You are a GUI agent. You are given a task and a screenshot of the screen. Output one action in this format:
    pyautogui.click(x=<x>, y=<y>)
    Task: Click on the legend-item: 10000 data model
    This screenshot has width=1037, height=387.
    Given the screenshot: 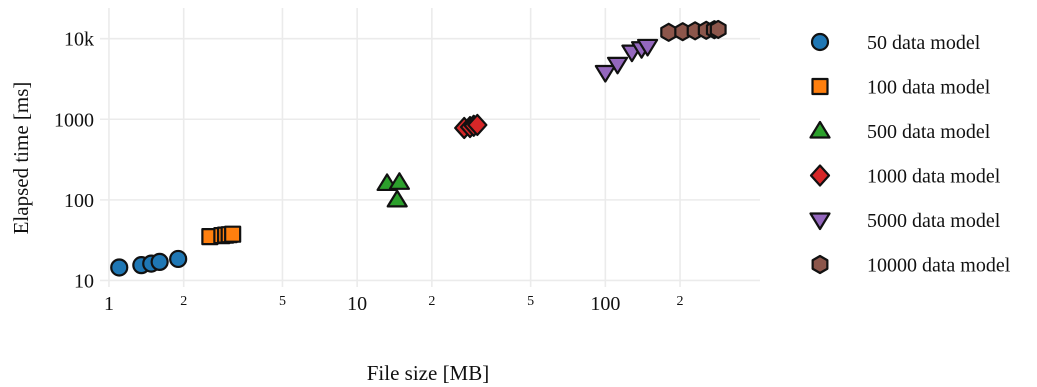 What is the action you would take?
    pyautogui.click(x=911, y=265)
    